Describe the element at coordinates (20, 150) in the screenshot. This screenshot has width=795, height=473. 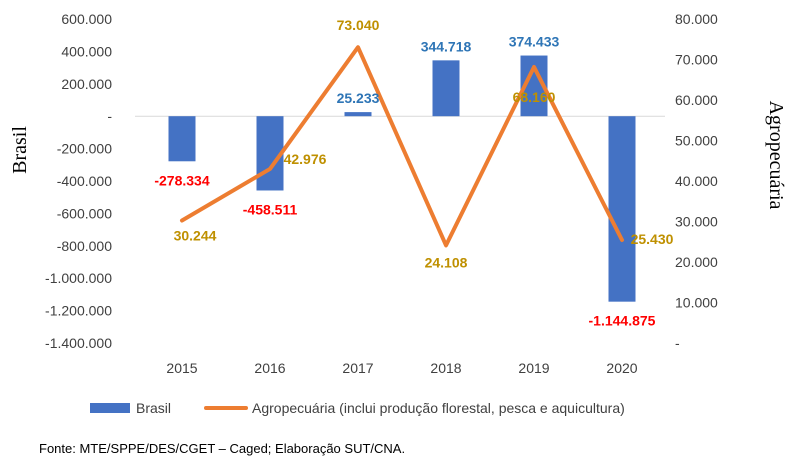
I see `left-axis-title: Brasil` at that location.